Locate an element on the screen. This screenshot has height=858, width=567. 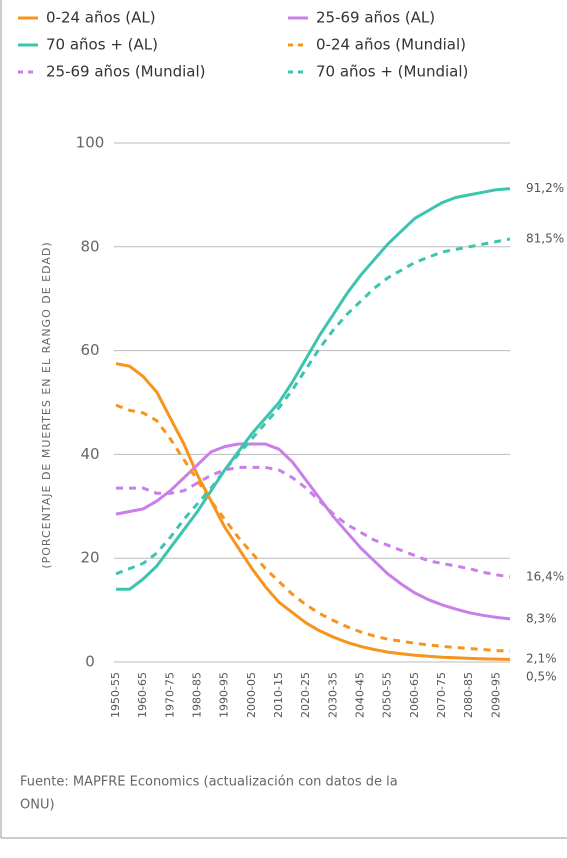
x-tick-label: 2010-15 is located at coordinates (278, 695).